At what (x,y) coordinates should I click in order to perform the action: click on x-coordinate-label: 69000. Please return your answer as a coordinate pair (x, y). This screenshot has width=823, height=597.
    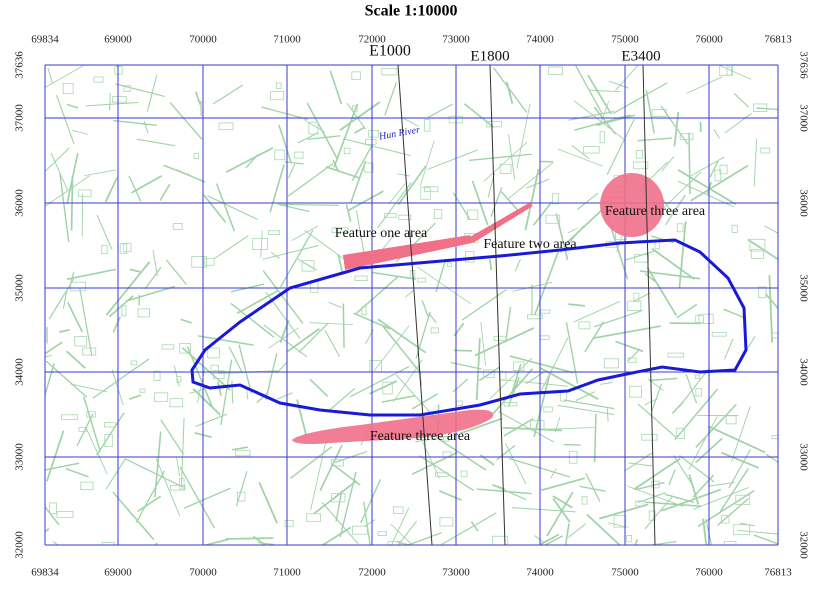
    Looking at the image, I should click on (118, 40).